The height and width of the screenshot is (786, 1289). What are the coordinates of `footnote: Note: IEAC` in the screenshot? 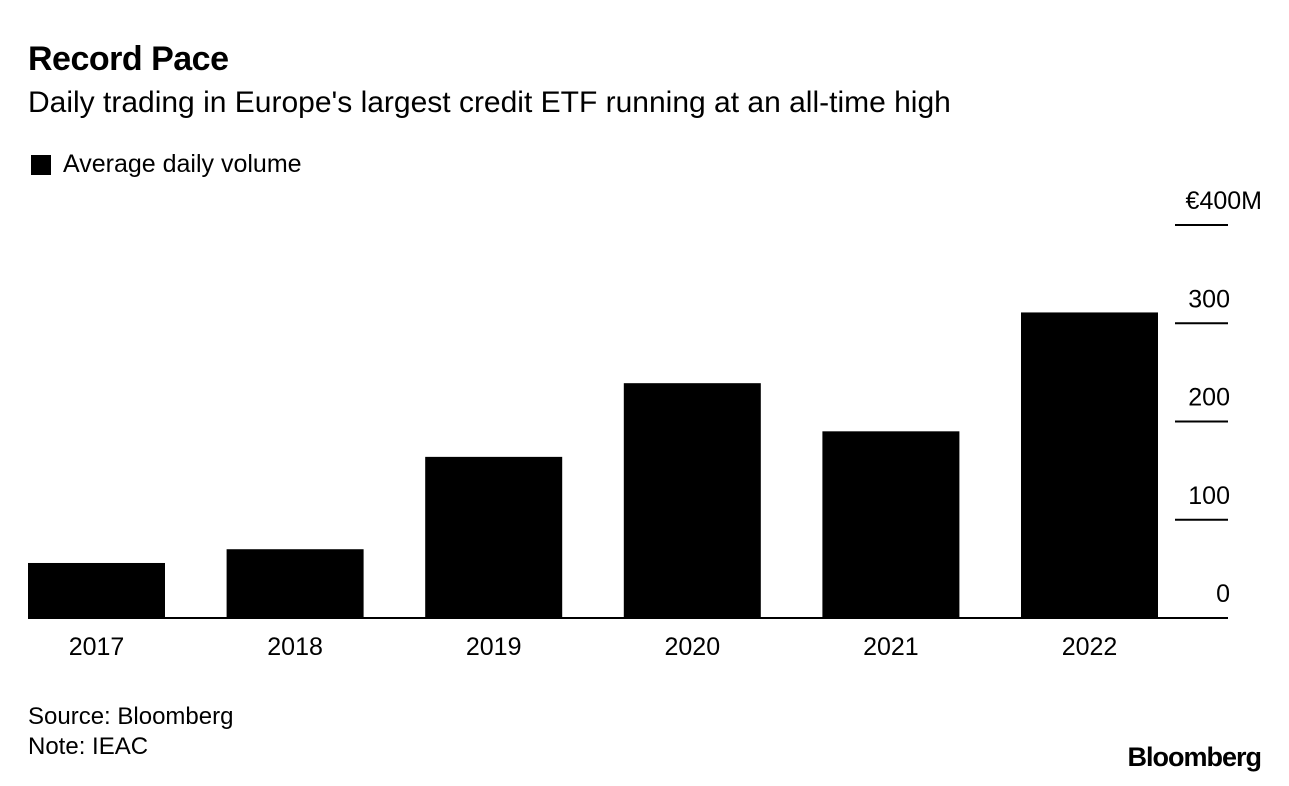 It's located at (88, 746).